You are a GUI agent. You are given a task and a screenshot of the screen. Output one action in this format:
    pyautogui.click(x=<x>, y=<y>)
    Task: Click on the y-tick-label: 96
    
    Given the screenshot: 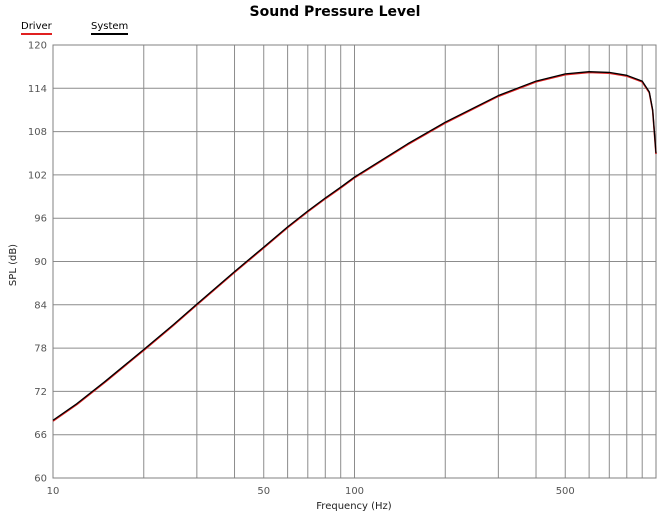 What is the action you would take?
    pyautogui.click(x=40, y=219)
    